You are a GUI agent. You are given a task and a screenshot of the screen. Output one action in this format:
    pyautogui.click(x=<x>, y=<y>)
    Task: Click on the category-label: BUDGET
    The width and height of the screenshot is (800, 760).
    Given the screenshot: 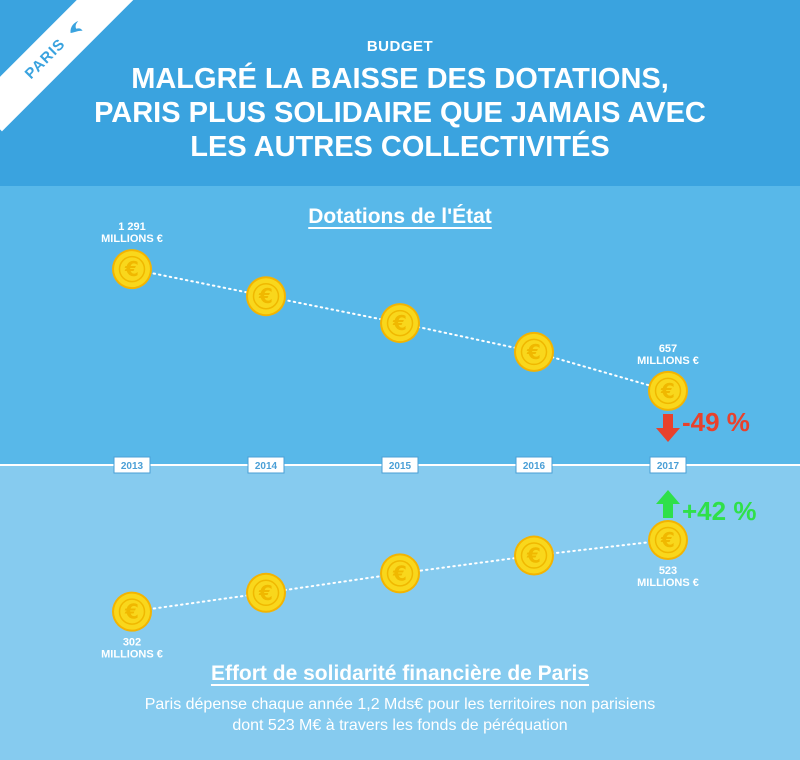 What is the action you would take?
    pyautogui.click(x=400, y=46)
    